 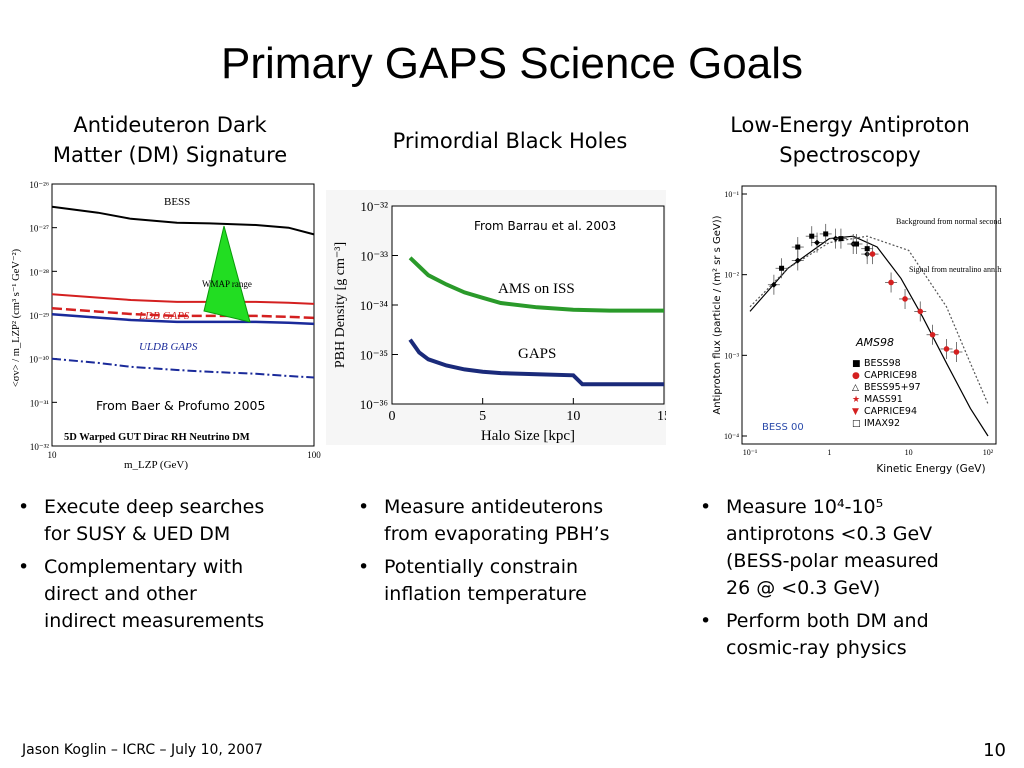 What do you see at coordinates (892, 387) in the screenshot?
I see `legend-entry: BESS95+97` at bounding box center [892, 387].